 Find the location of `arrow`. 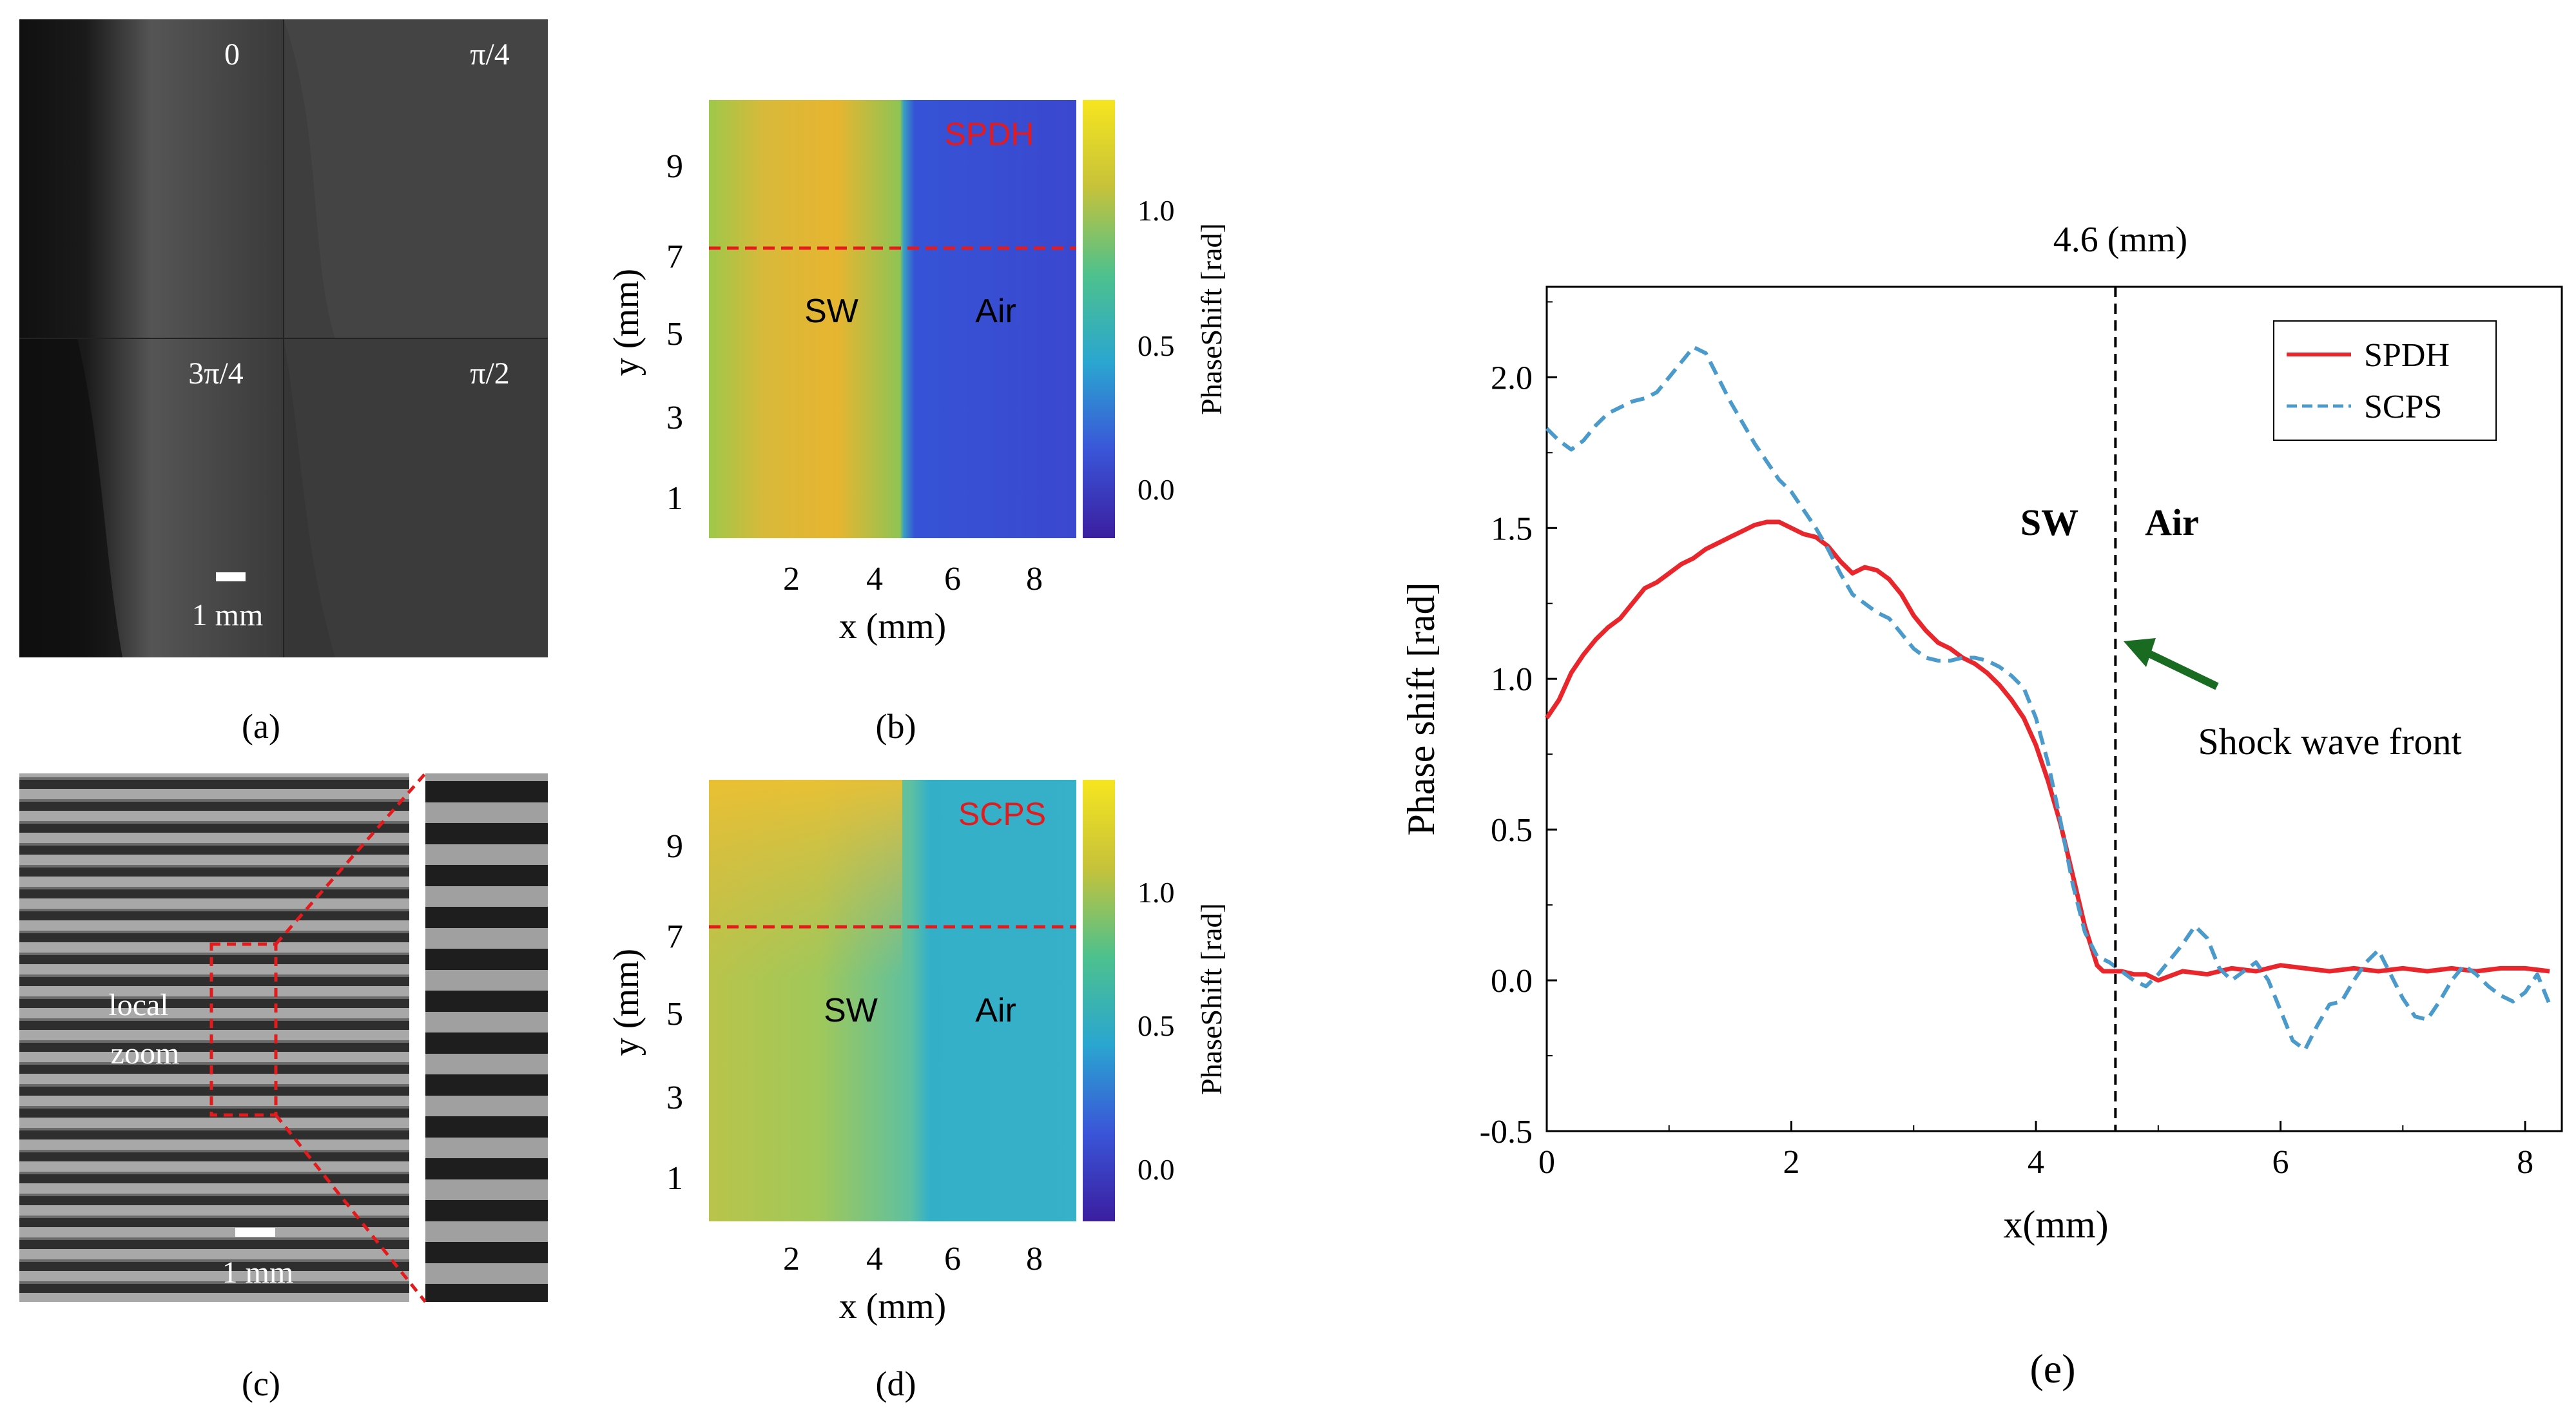

arrow is located at coordinates (2171, 664).